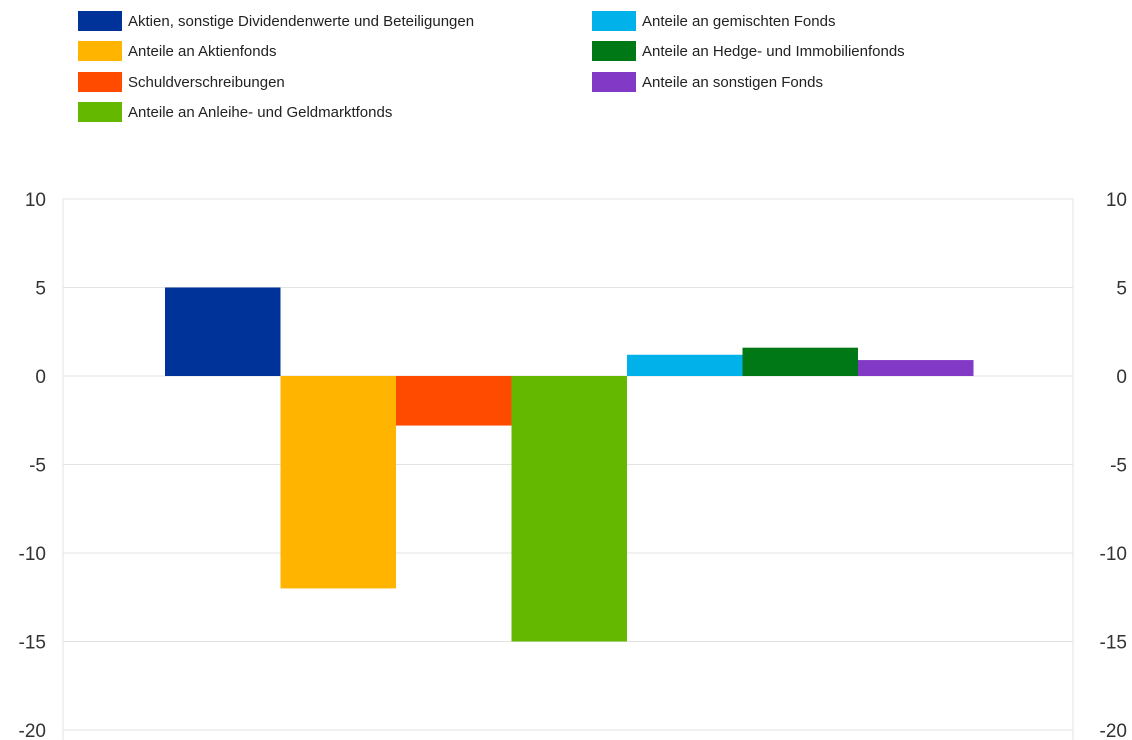 The image size is (1132, 740). Describe the element at coordinates (40, 289) in the screenshot. I see `y-tick-label-left: 5` at that location.